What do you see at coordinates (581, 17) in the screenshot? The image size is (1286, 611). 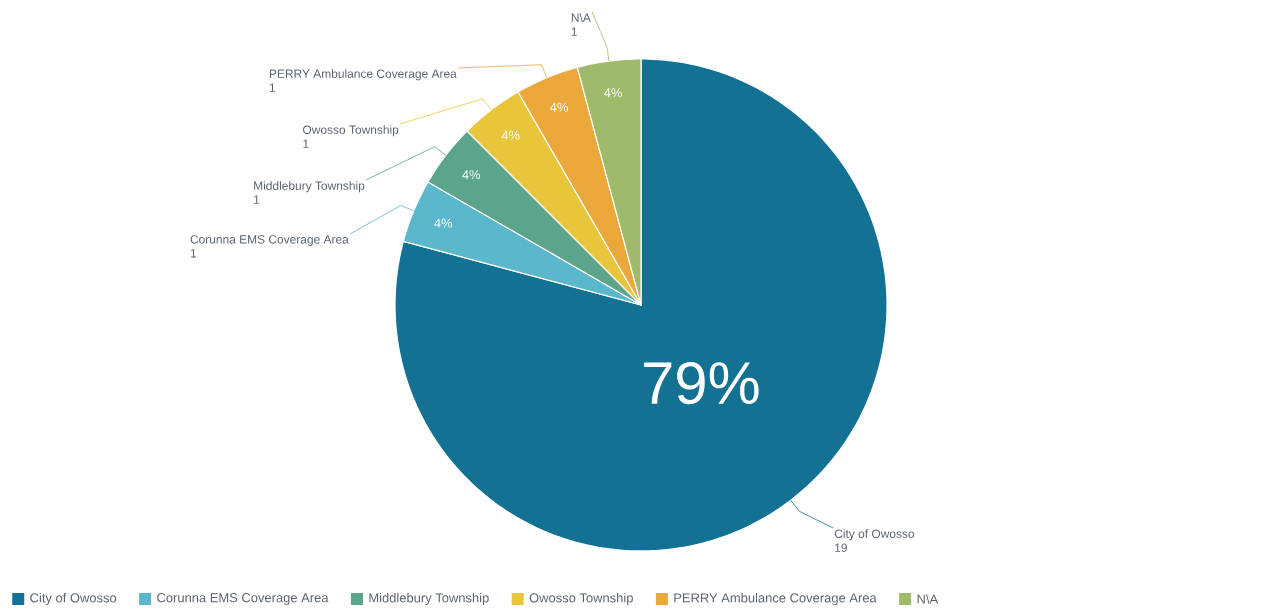 I see `slice-label: N\A` at bounding box center [581, 17].